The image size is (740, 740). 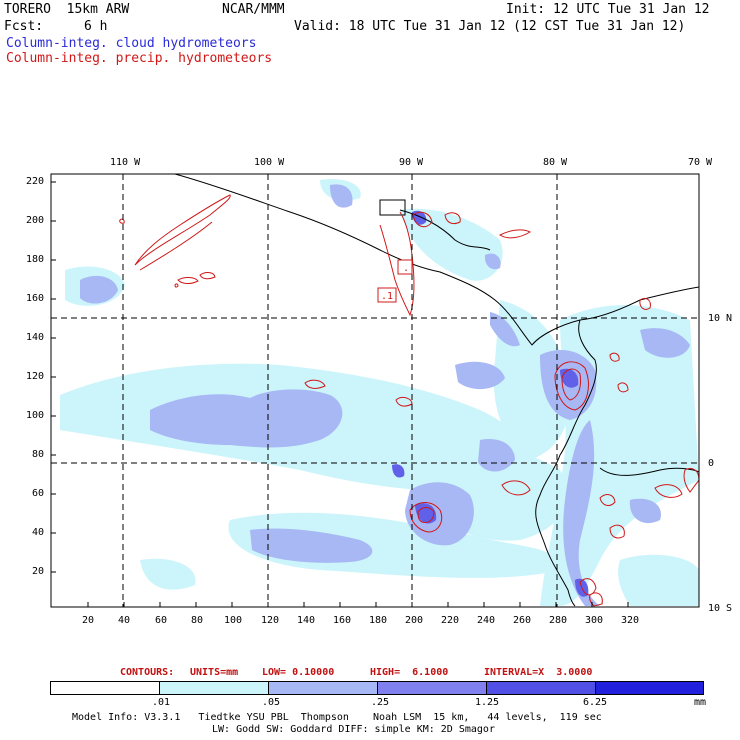 What do you see at coordinates (147, 672) in the screenshot?
I see `contours-label: CONTOURS:` at bounding box center [147, 672].